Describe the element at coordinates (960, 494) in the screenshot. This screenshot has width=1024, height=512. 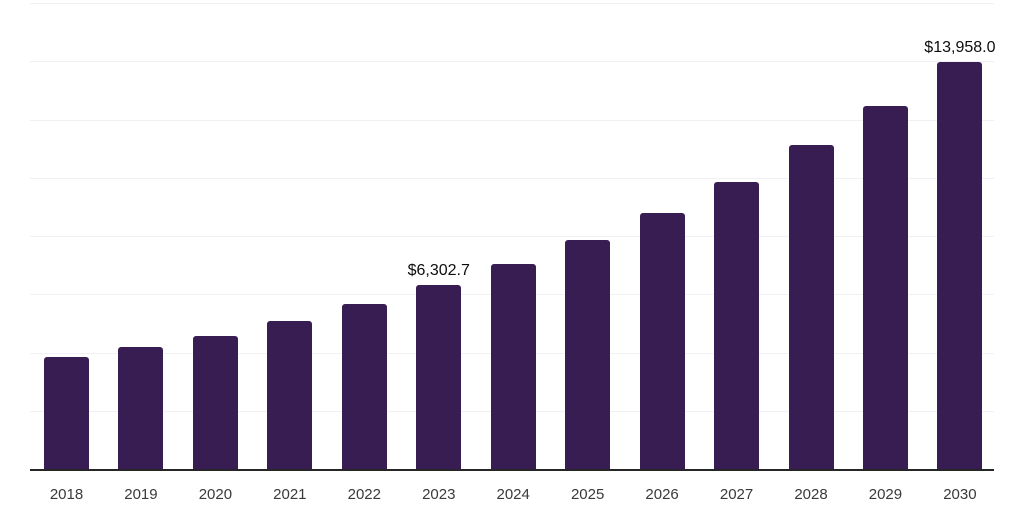
I see `x-tick-label: 2030` at that location.